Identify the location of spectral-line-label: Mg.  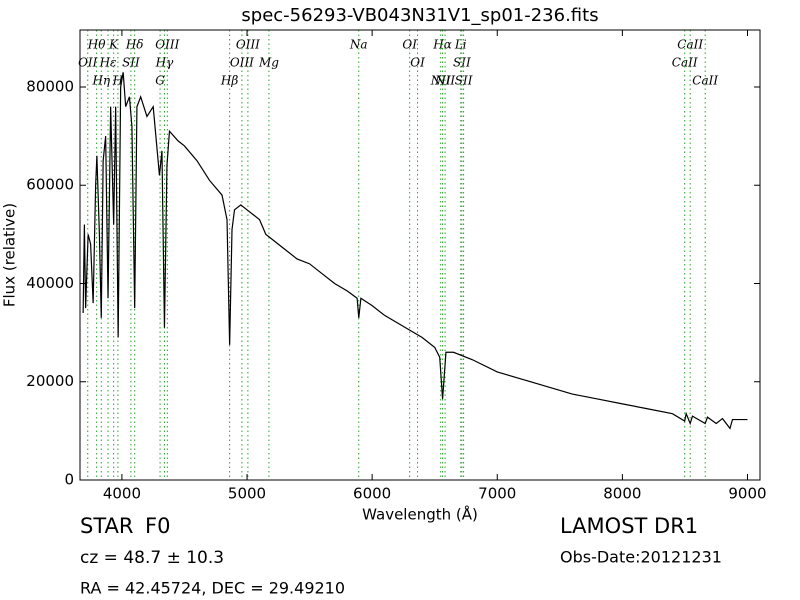
(268, 63).